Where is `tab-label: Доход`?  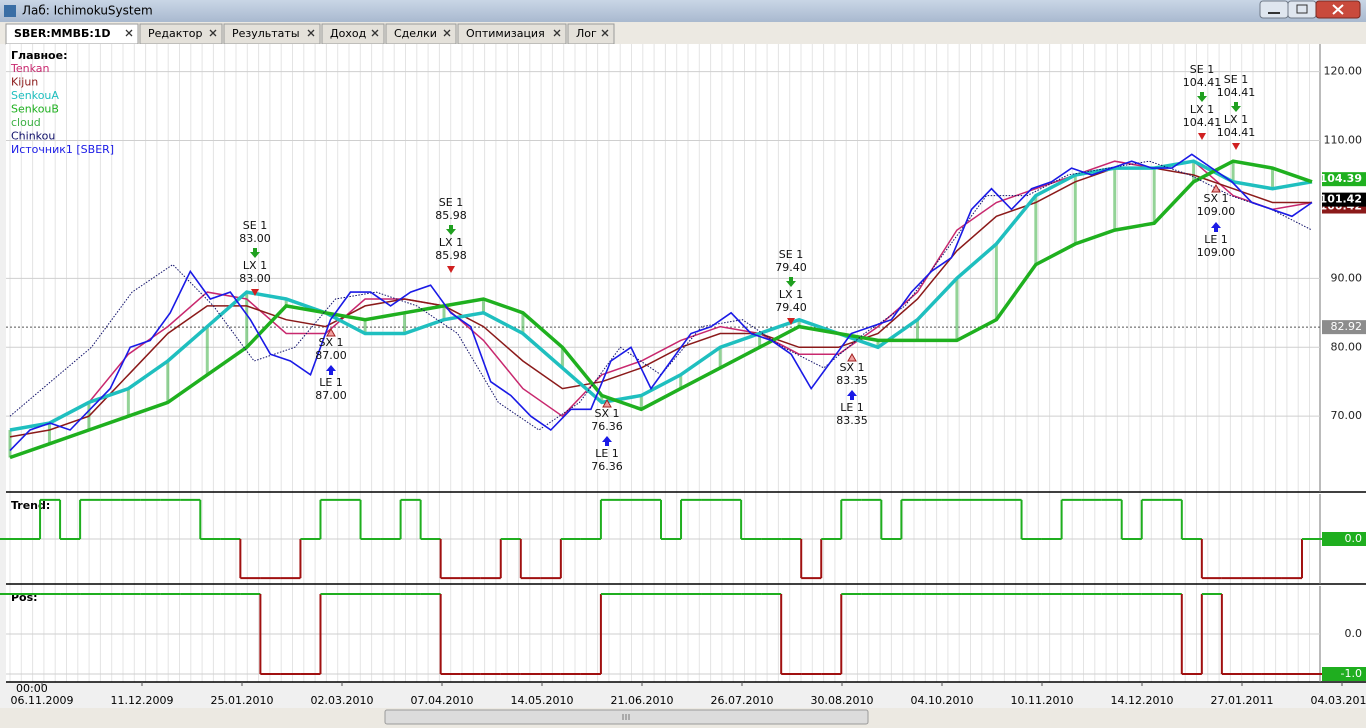
tab-label: Доход is located at coordinates (348, 33).